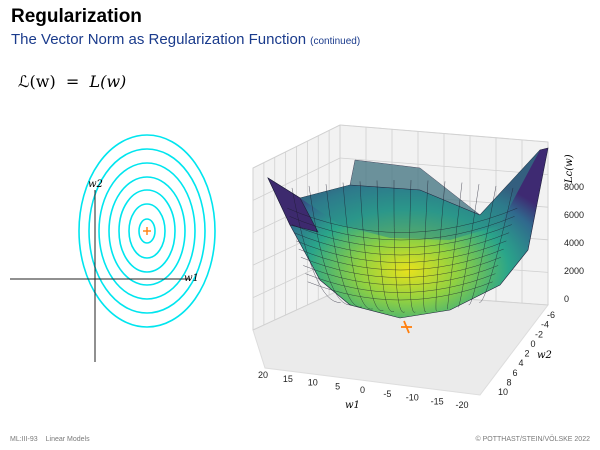 This screenshot has height=450, width=600. Describe the element at coordinates (437, 401) in the screenshot. I see `w1-tick: -15` at that location.